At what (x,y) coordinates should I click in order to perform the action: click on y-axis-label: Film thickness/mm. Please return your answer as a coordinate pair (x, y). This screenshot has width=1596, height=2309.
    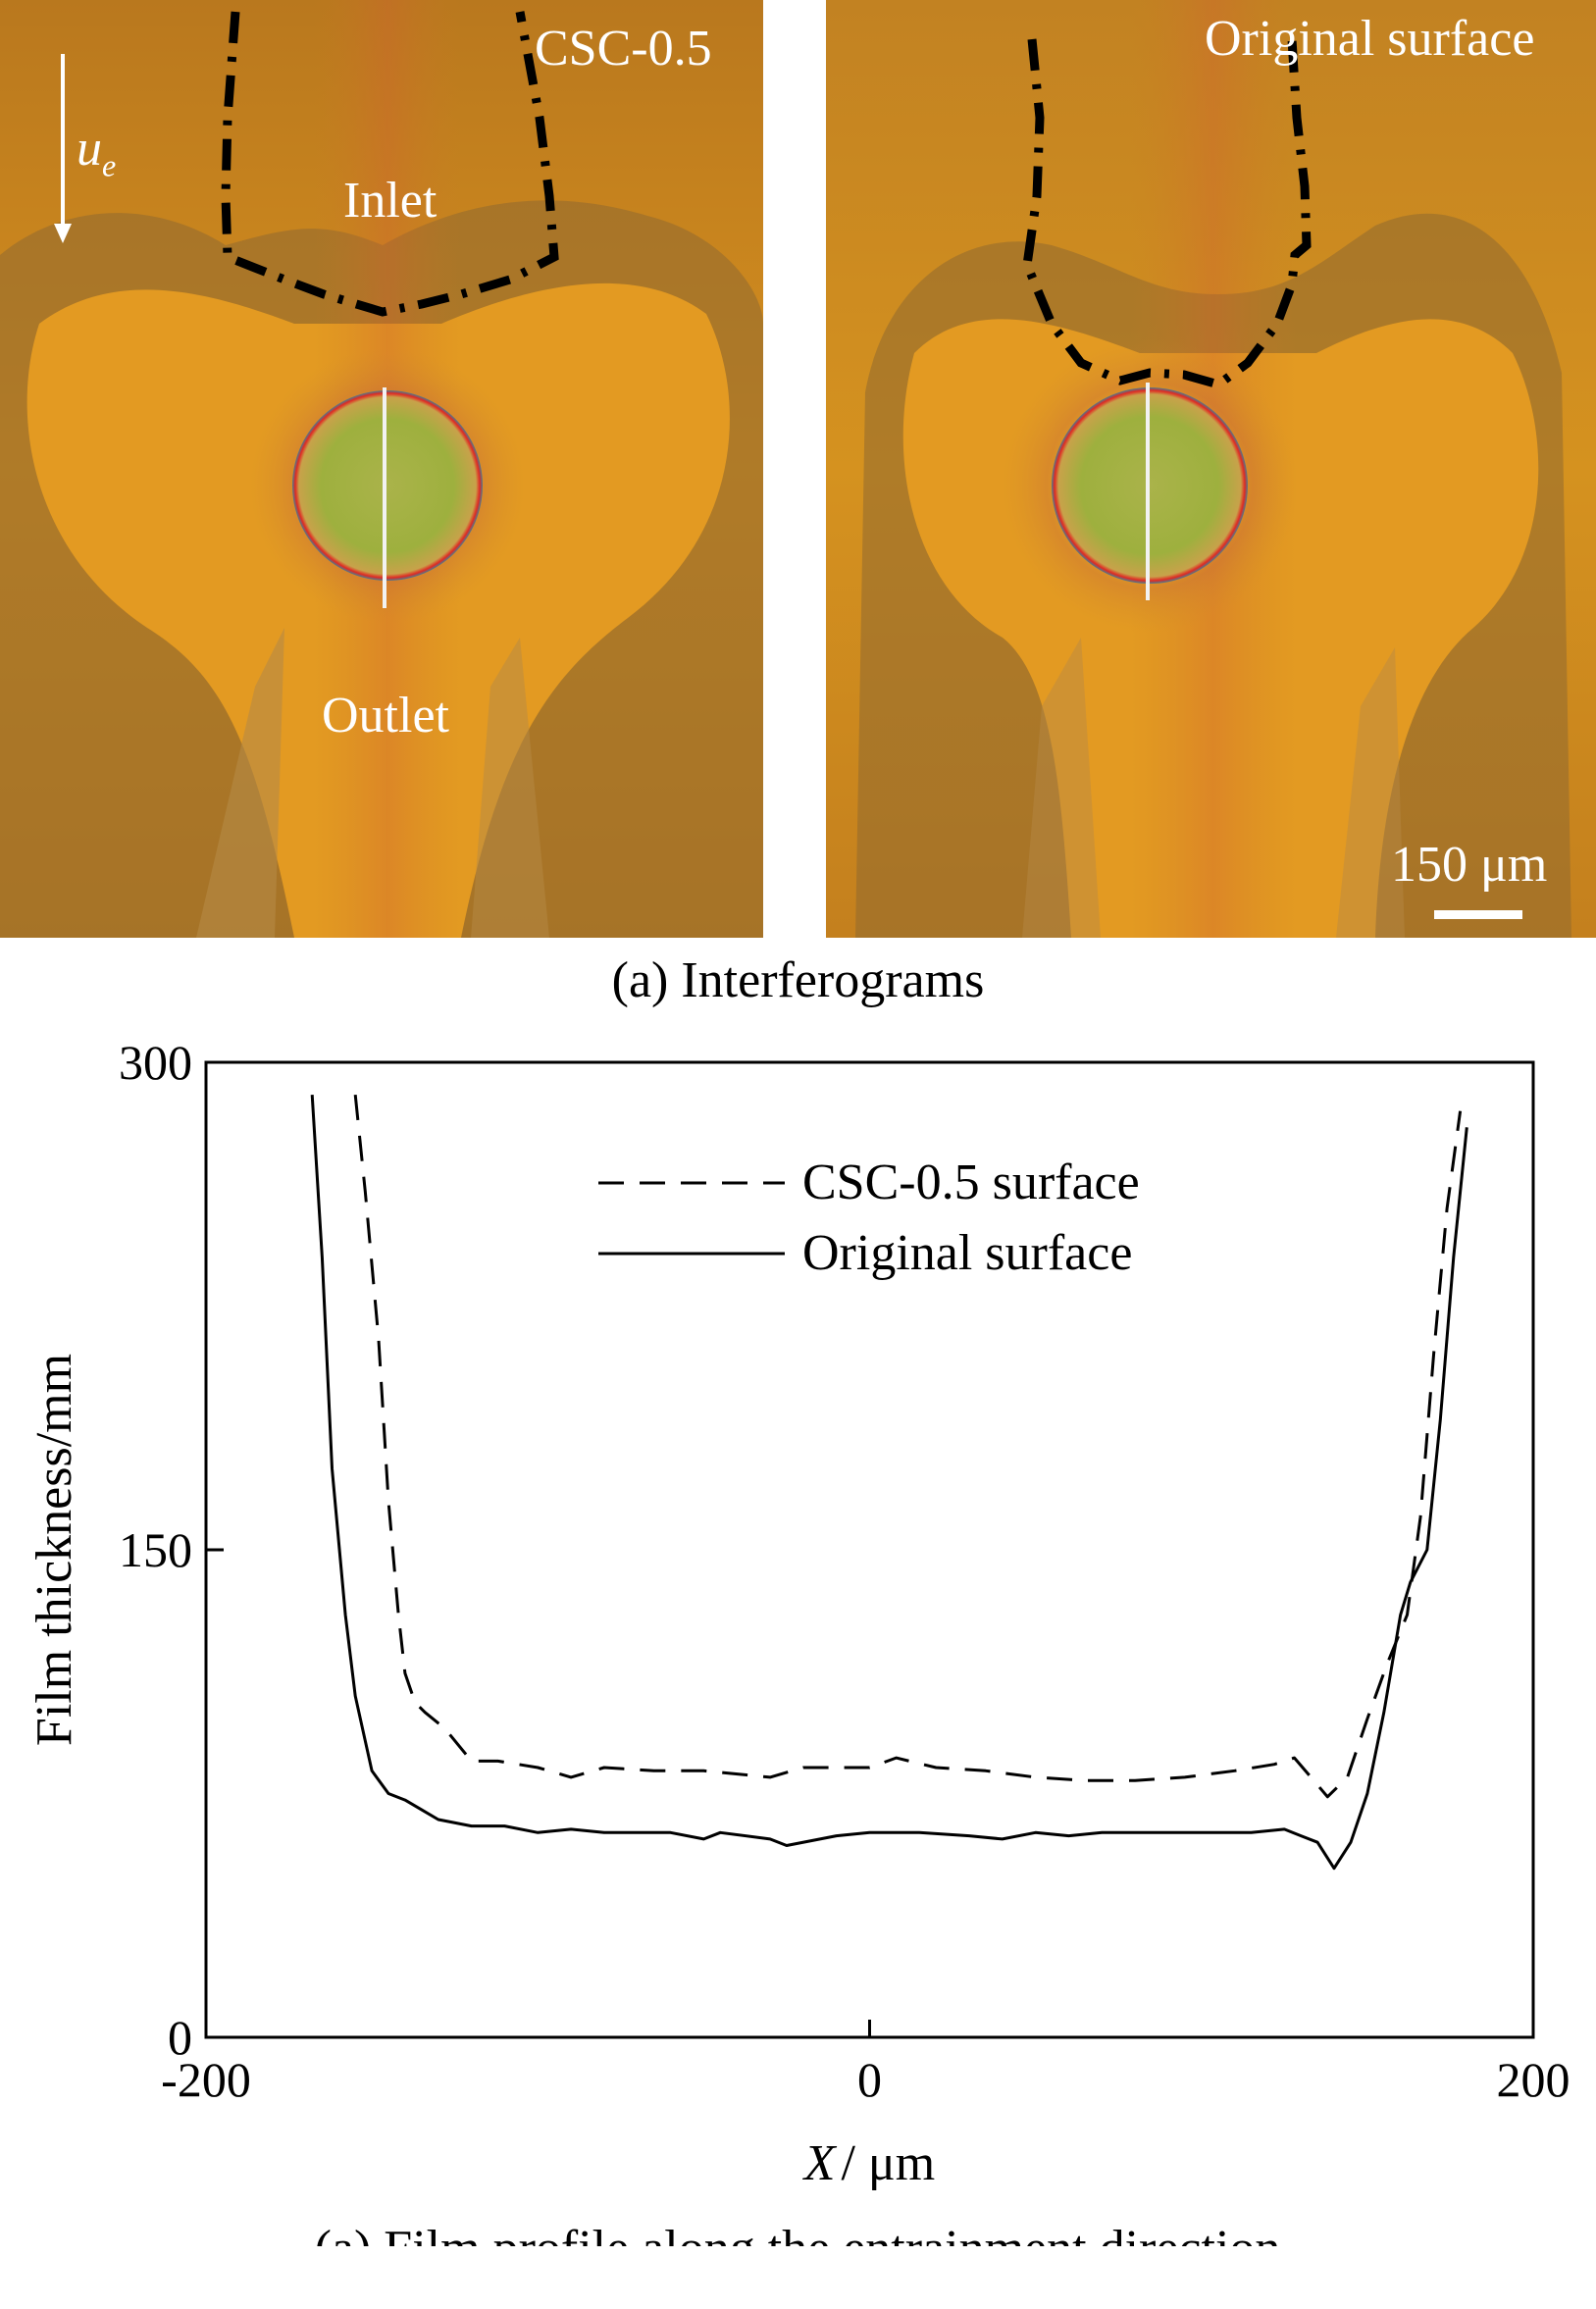
    Looking at the image, I should click on (54, 1550).